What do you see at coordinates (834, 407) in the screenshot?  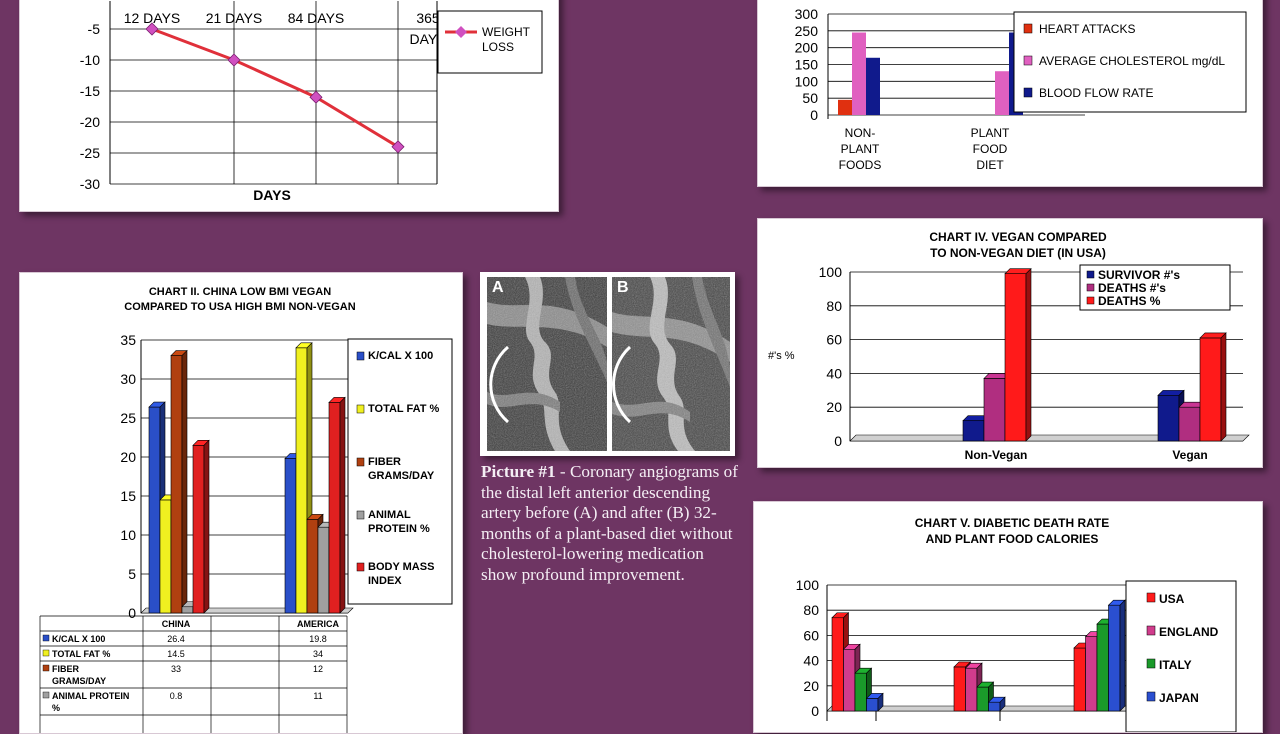 I see `chart4-y-tick-label: 20` at bounding box center [834, 407].